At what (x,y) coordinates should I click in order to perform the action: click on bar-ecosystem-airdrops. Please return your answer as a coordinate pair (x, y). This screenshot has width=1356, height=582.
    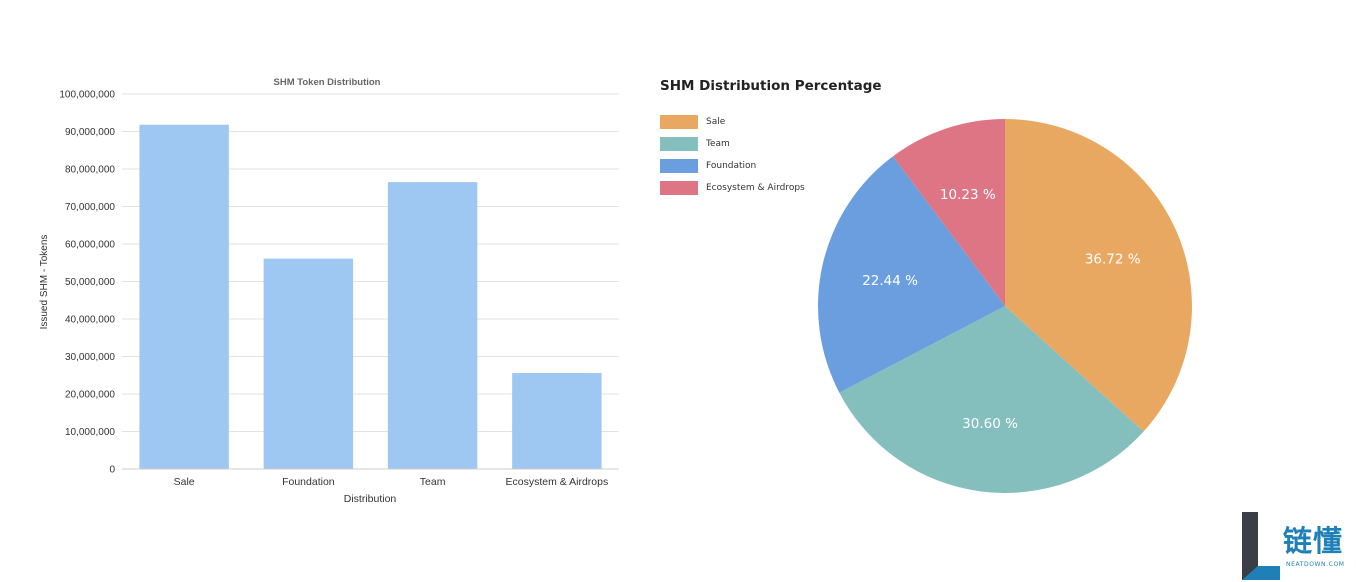
    Looking at the image, I should click on (557, 421).